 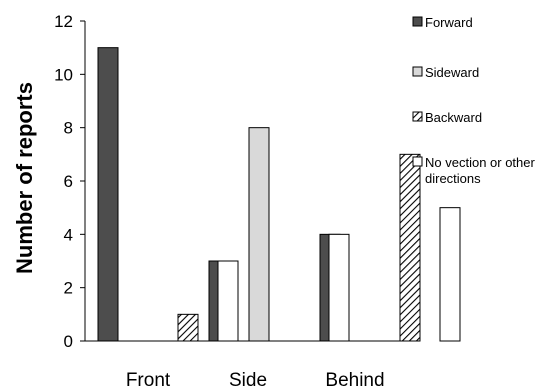 What do you see at coordinates (449, 22) in the screenshot?
I see `legend-label-forward: Forward` at bounding box center [449, 22].